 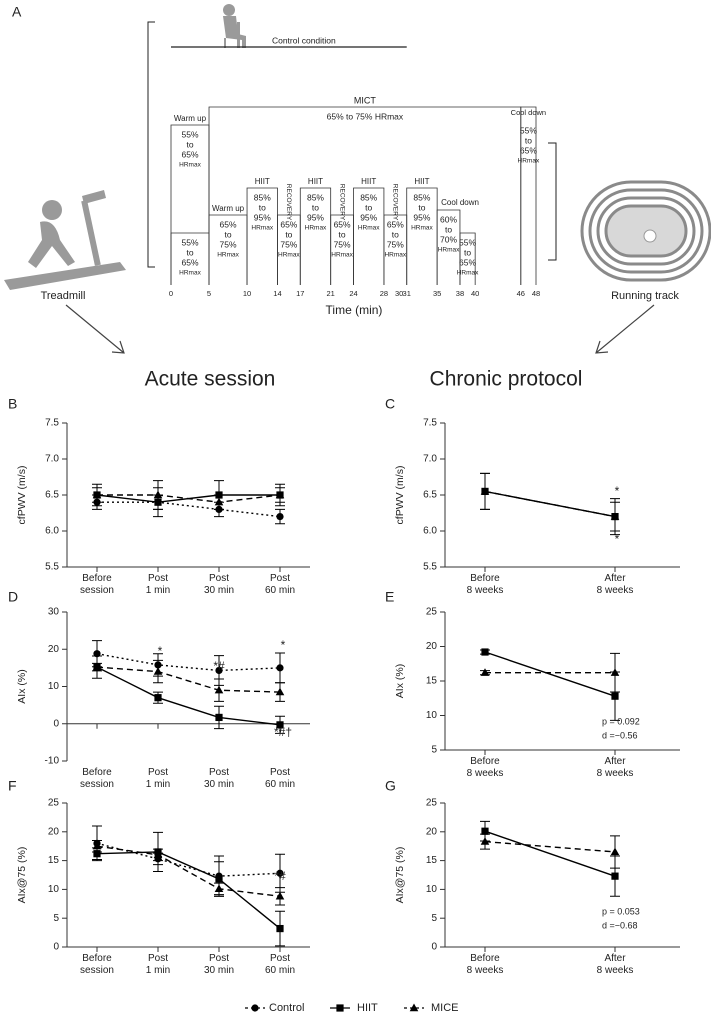 What do you see at coordinates (536, 293) in the screenshot?
I see `x-tick-label: 48` at bounding box center [536, 293].